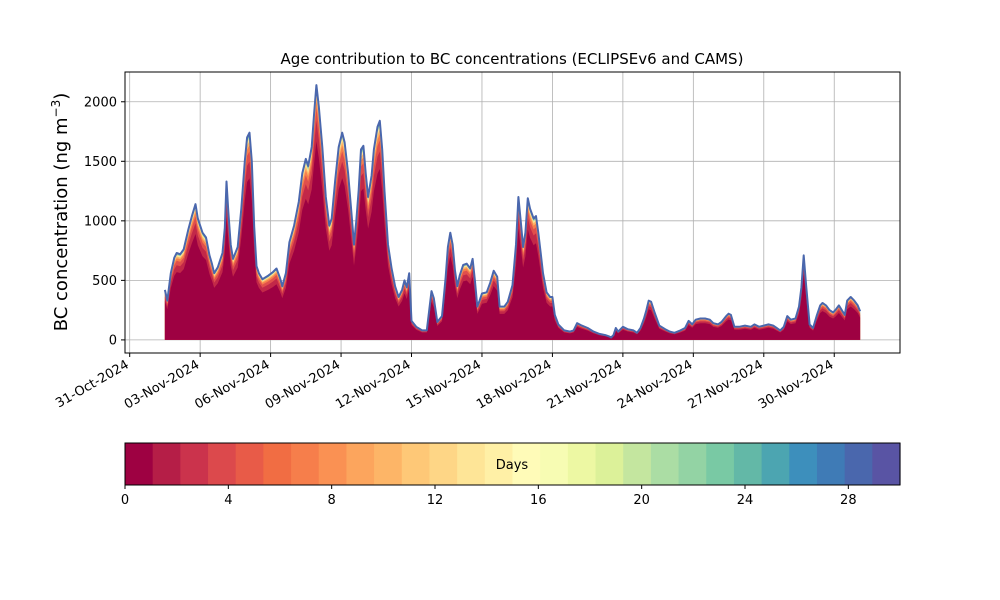  I want to click on colorbar-tick-label-4: 16, so click(538, 500).